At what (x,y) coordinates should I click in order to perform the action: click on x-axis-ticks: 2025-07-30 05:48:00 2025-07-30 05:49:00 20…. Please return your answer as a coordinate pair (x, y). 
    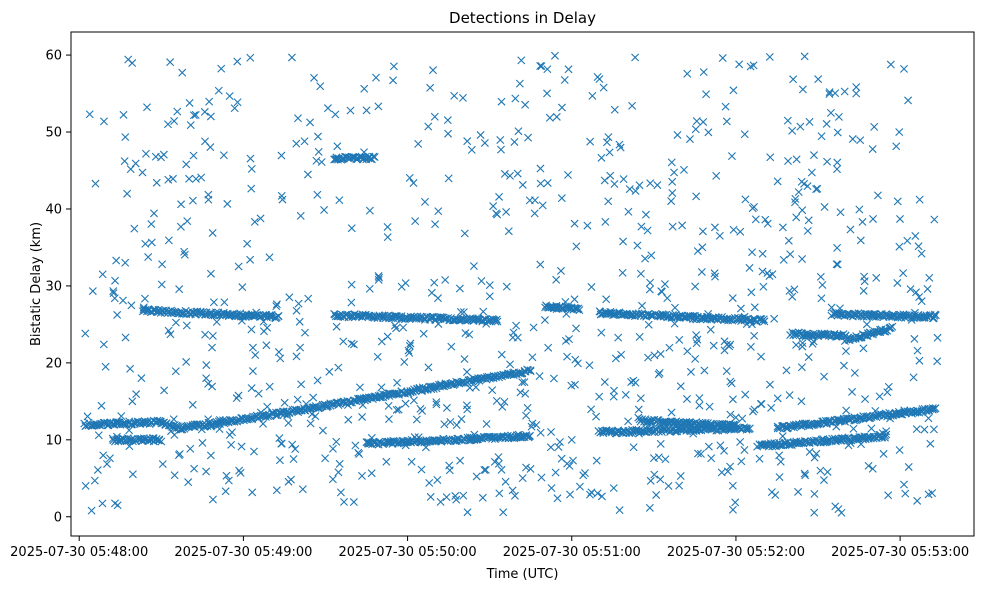
    Looking at the image, I should click on (489, 548).